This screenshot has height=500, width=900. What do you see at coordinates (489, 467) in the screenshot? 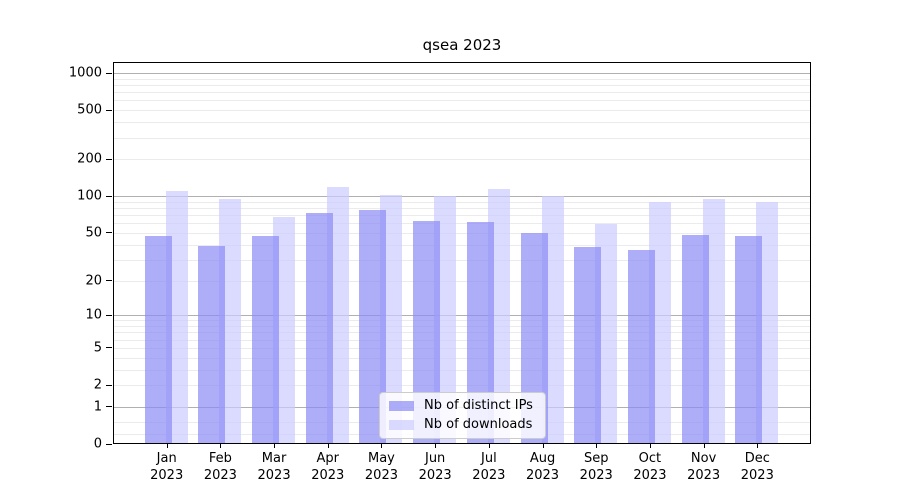
I see `x-tick-label-jul: Jul 2023` at bounding box center [489, 467].